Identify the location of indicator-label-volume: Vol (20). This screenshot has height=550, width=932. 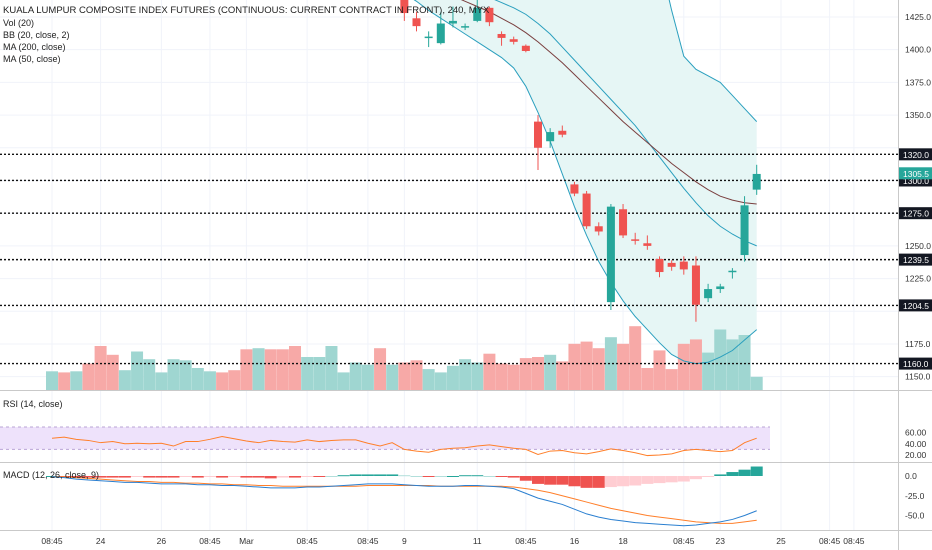
(18, 23).